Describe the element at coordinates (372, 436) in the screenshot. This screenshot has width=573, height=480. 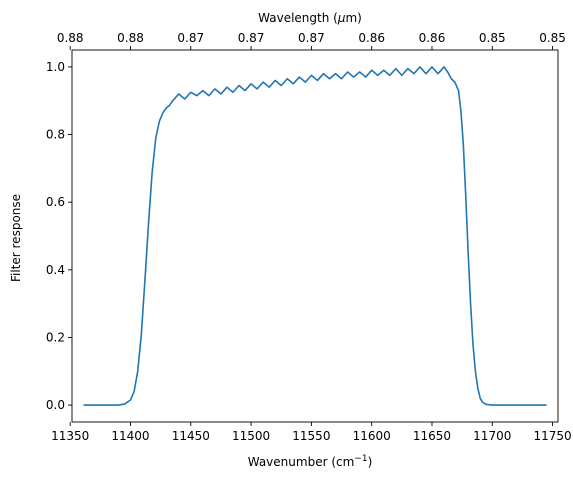
I see `x-tick-label: 11600` at that location.